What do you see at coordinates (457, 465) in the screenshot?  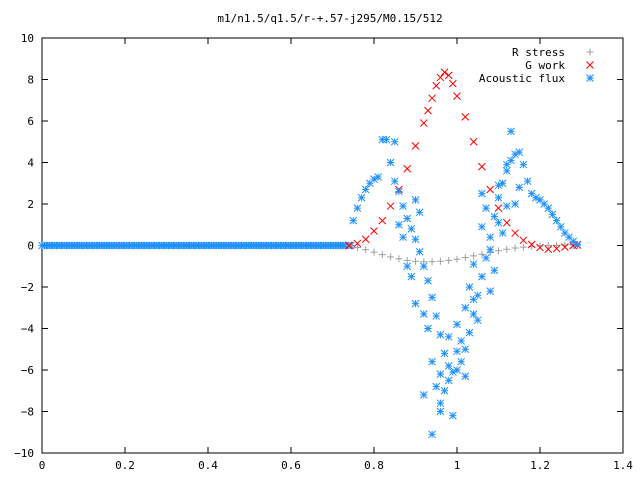 I see `x-tick-label: 1` at bounding box center [457, 465].